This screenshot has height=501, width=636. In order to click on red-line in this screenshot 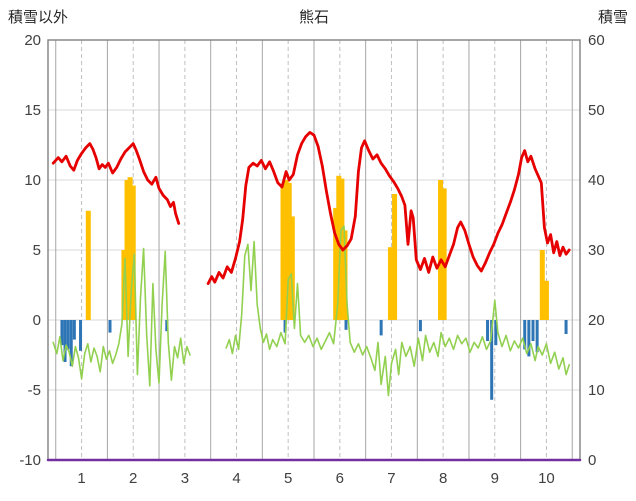, I will do `click(116, 183)`.